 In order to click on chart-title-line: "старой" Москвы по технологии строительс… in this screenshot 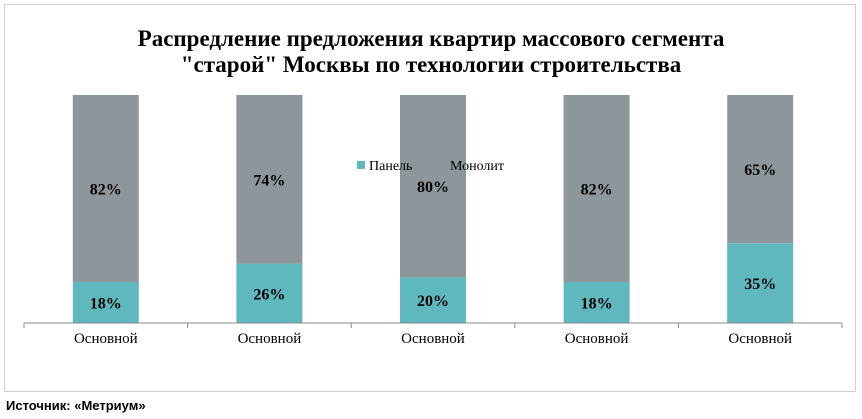, I will do `click(431, 64)`.